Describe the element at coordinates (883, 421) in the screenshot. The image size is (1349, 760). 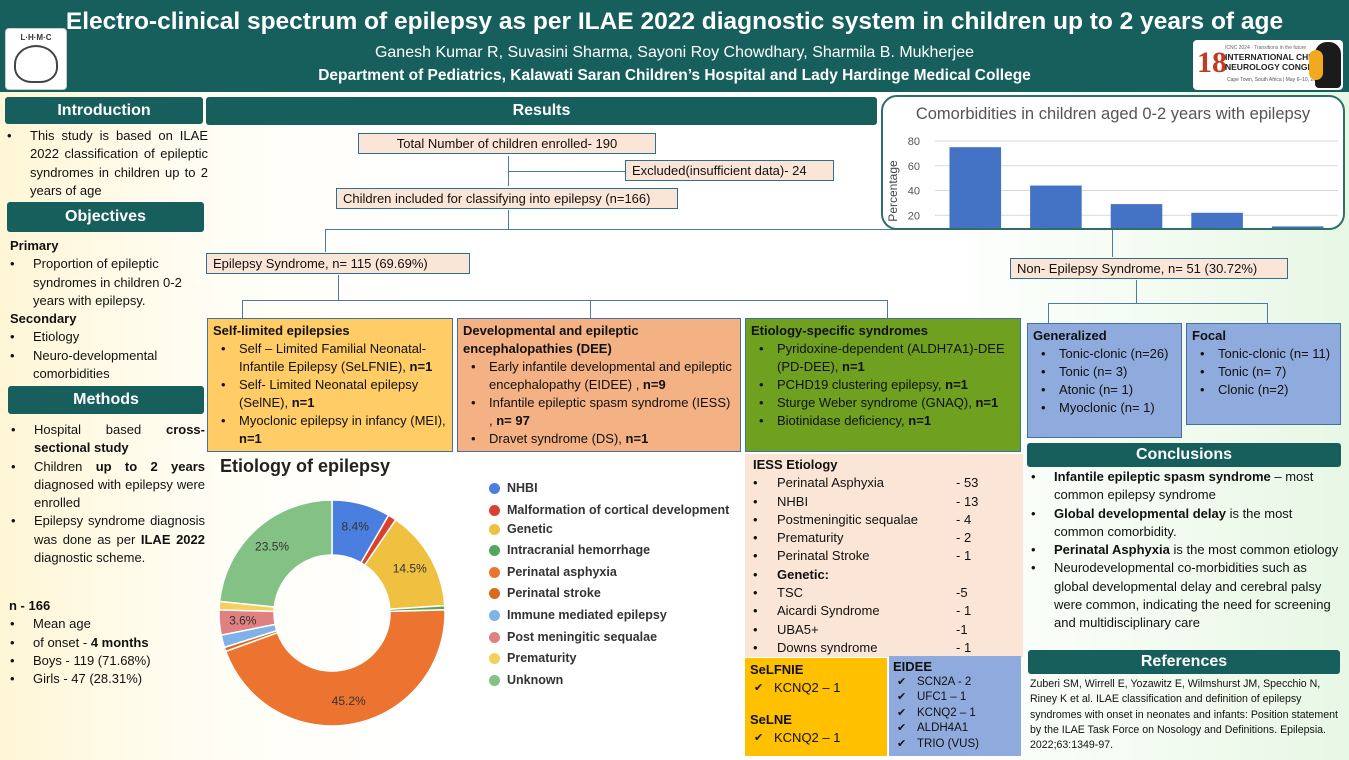
I see `etiology-specific-item: Biotinidase deficiency, n=1` at that location.